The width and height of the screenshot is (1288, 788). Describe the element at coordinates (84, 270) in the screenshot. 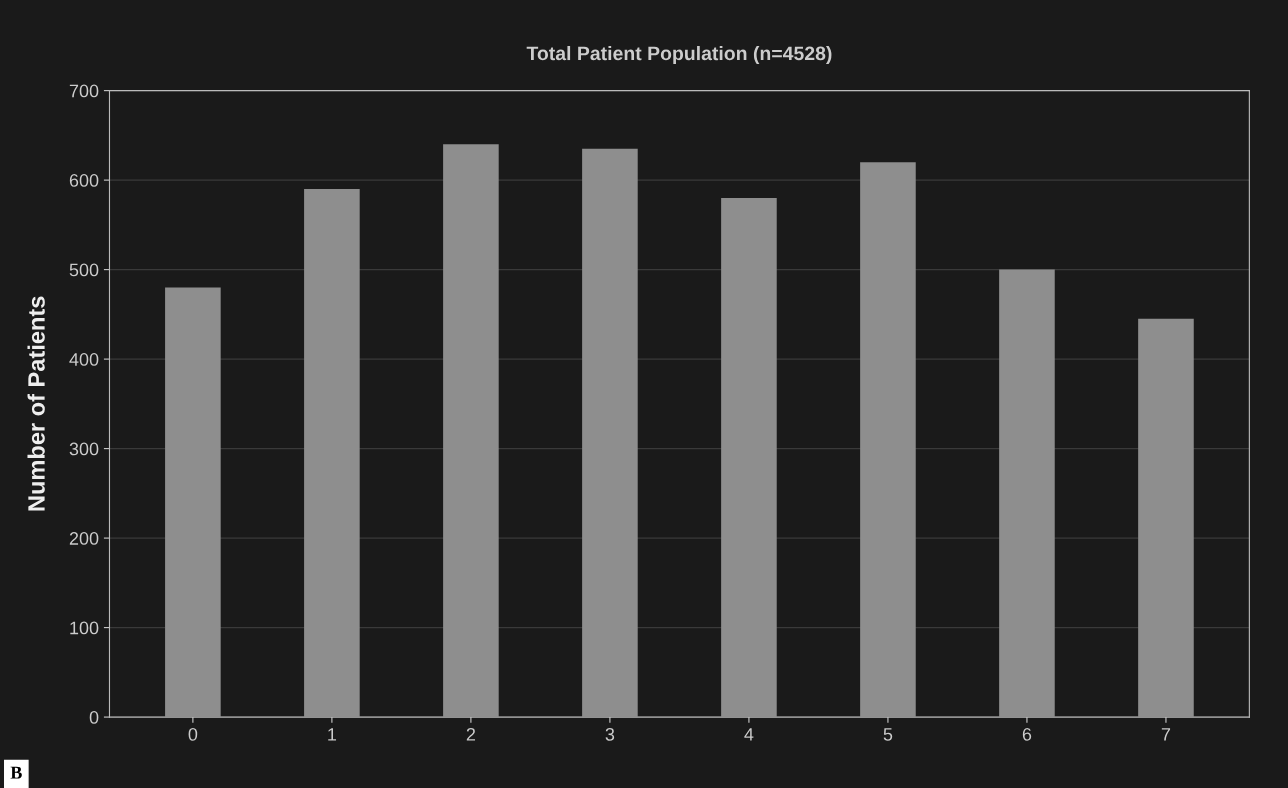

I see `y-tick-label: 500` at that location.